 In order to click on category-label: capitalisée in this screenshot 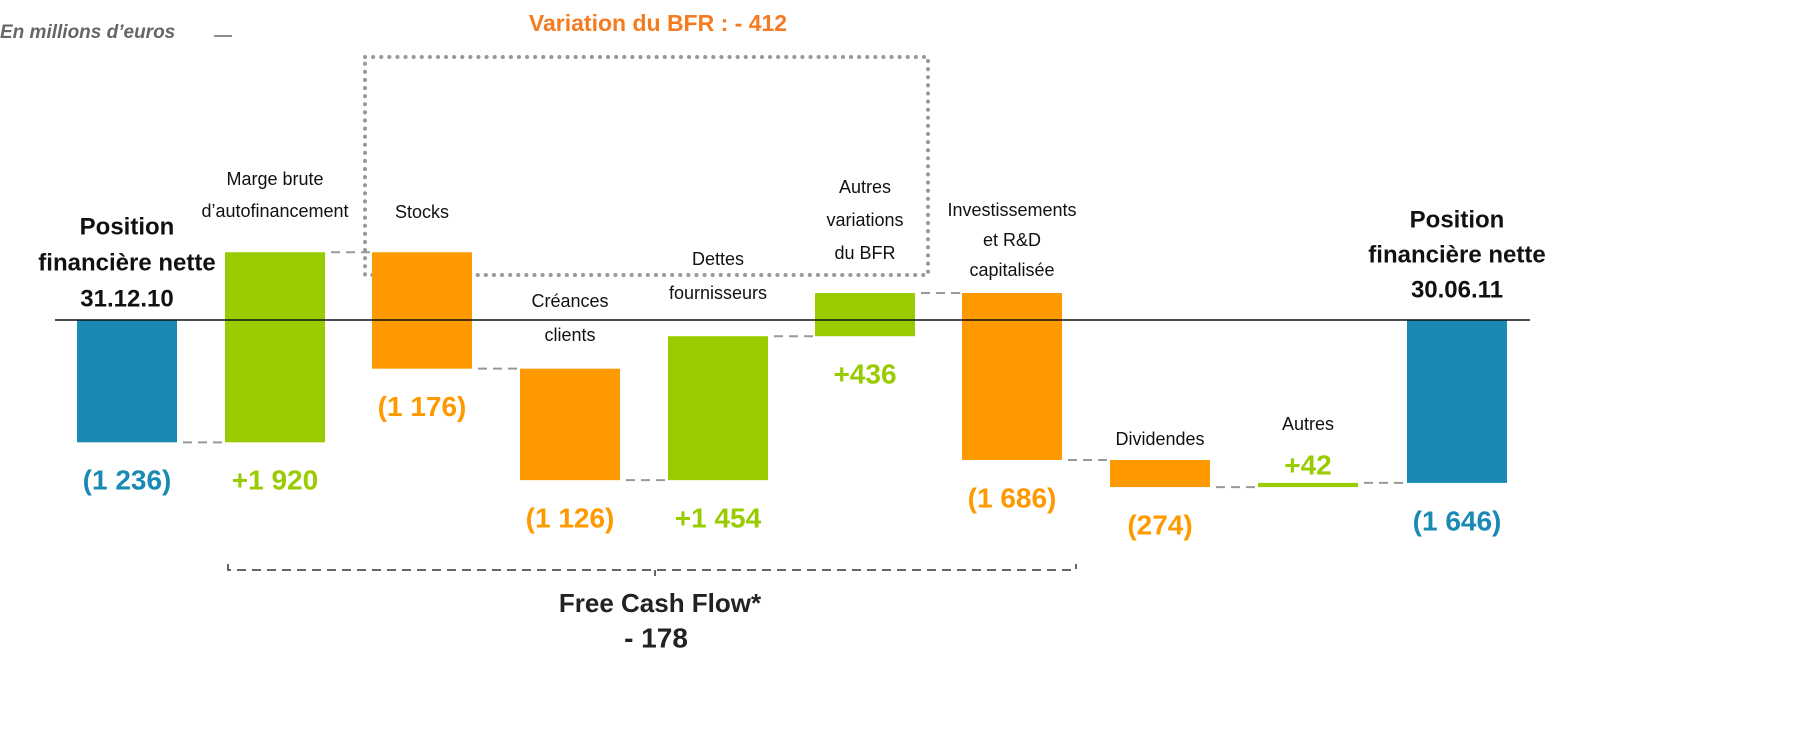, I will do `click(1011, 270)`.